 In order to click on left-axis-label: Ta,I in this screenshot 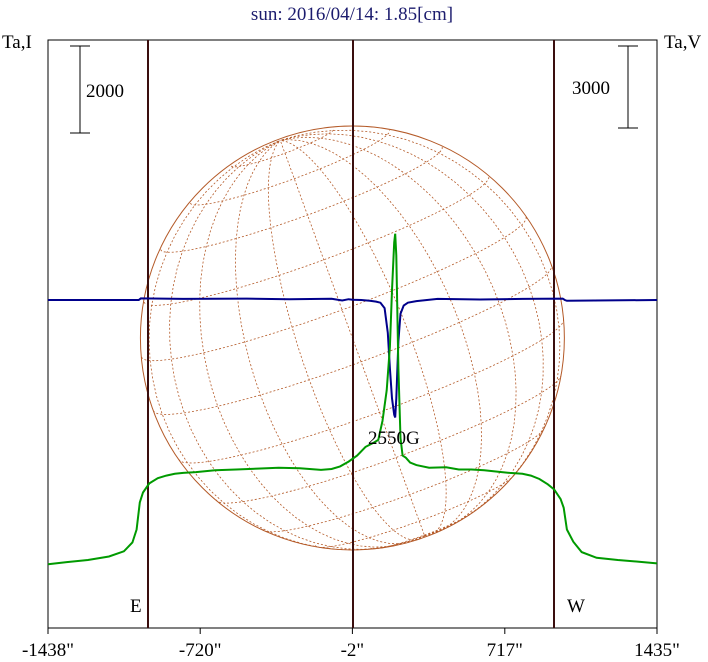, I will do `click(17, 42)`.